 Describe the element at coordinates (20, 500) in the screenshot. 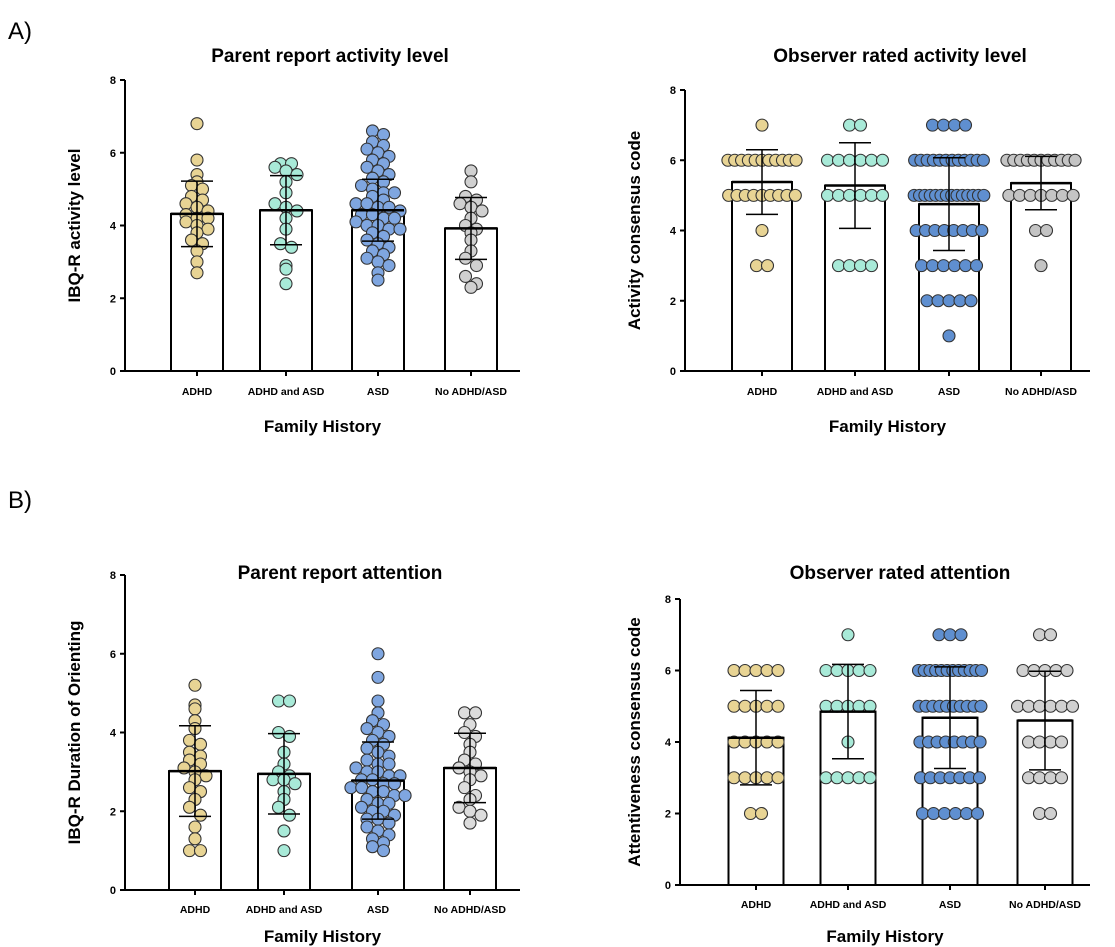

I see `panel-label-b: B)` at that location.